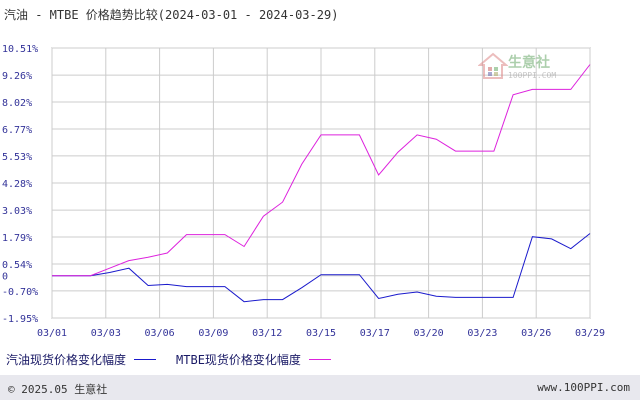 This screenshot has height=400, width=640. Describe the element at coordinates (529, 63) in the screenshot. I see `watermark-brand: 生意社` at that location.